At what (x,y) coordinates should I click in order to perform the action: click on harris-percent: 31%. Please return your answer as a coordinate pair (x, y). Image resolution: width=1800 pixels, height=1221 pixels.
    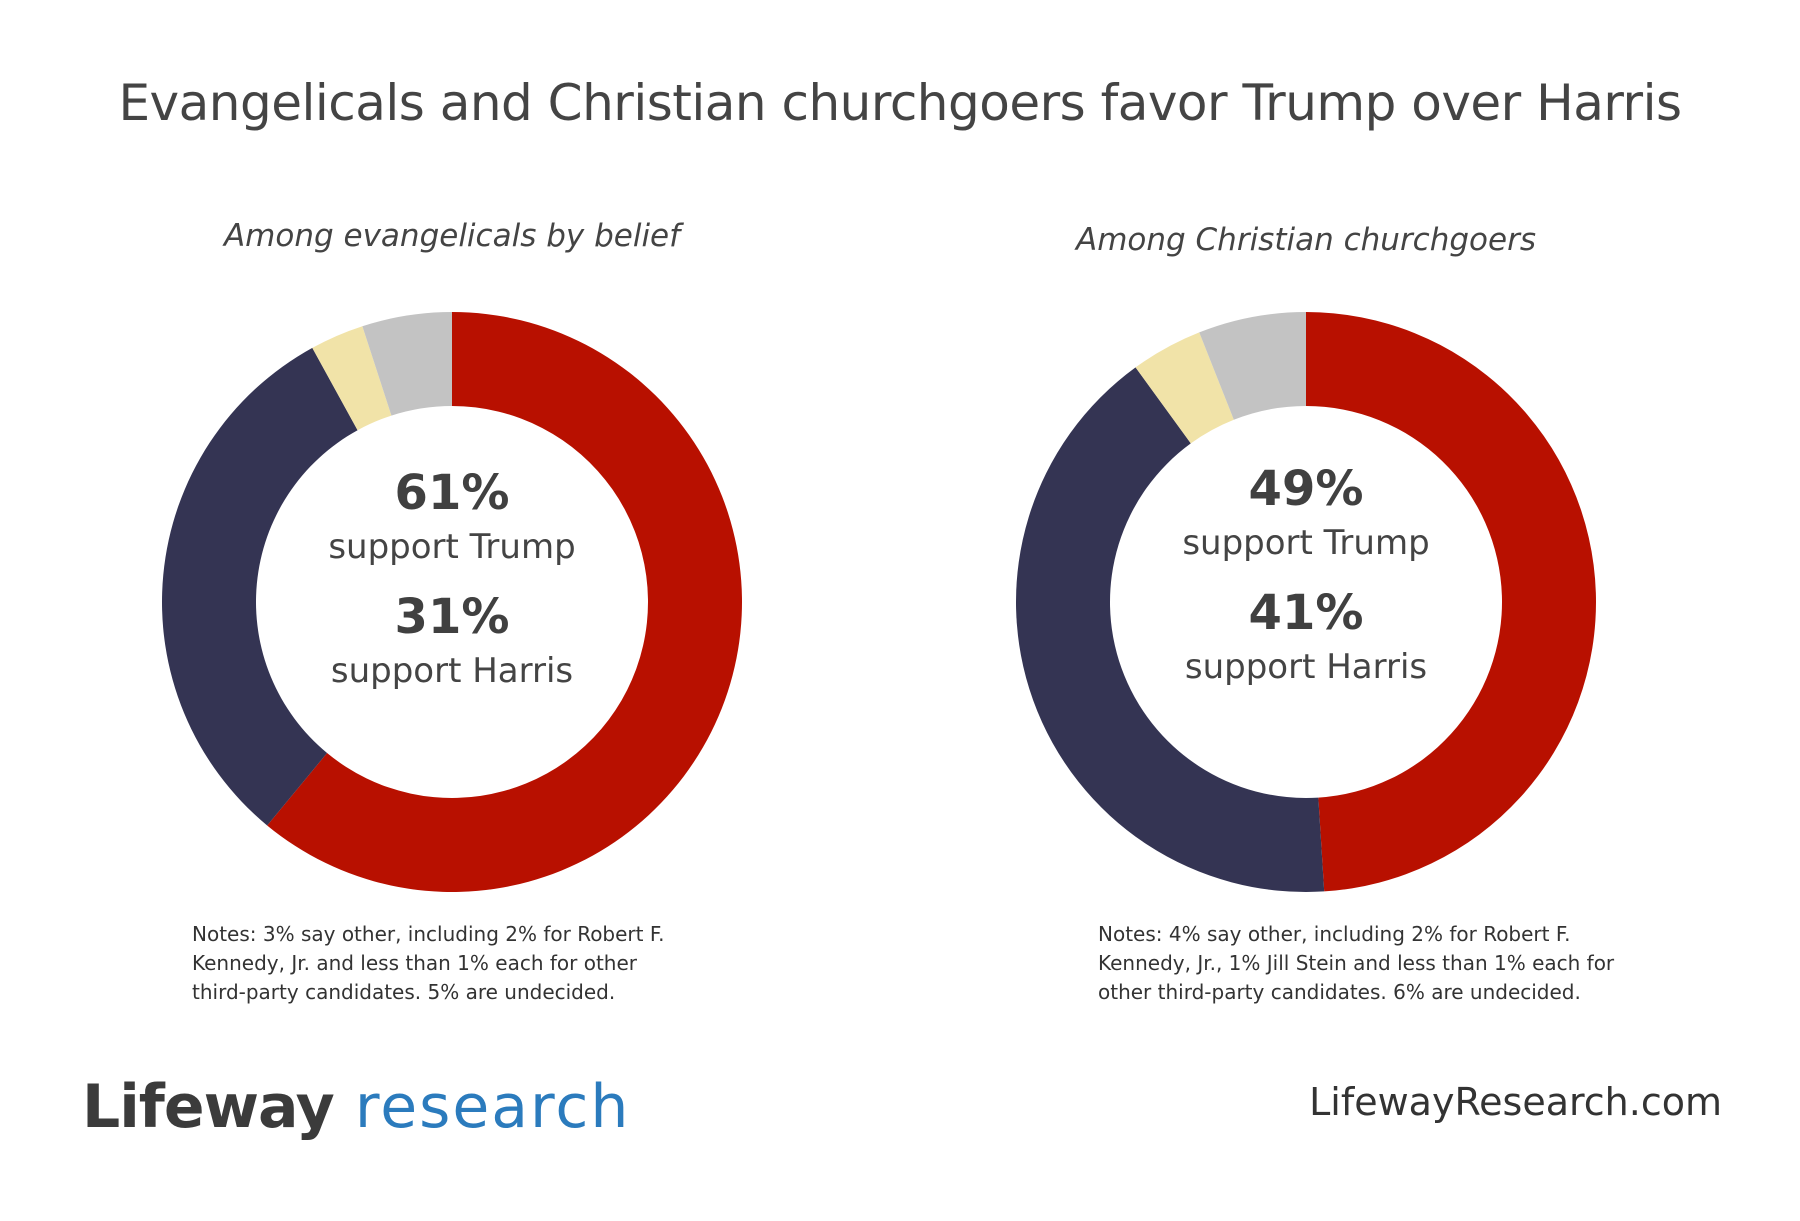
    Looking at the image, I should click on (452, 617).